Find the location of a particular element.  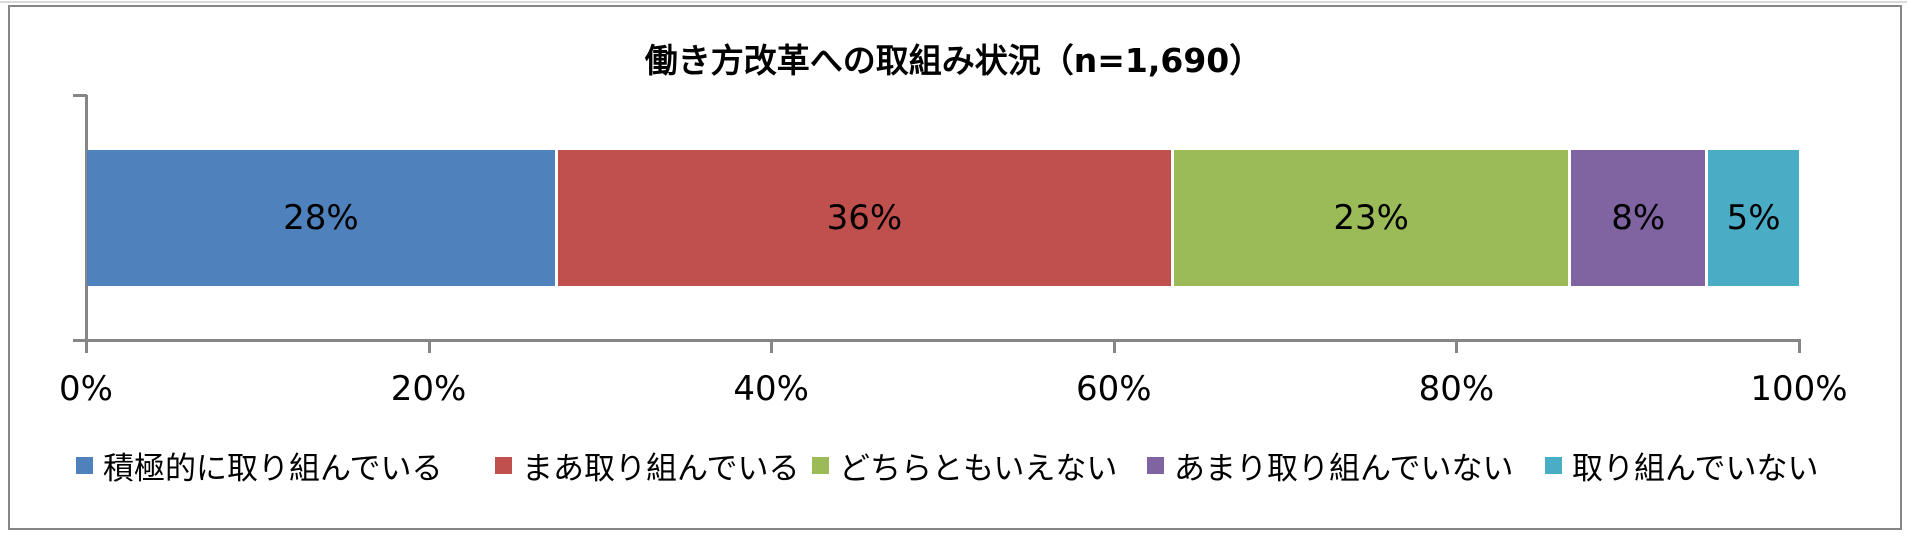

bar-segment: 5% is located at coordinates (1753, 218).